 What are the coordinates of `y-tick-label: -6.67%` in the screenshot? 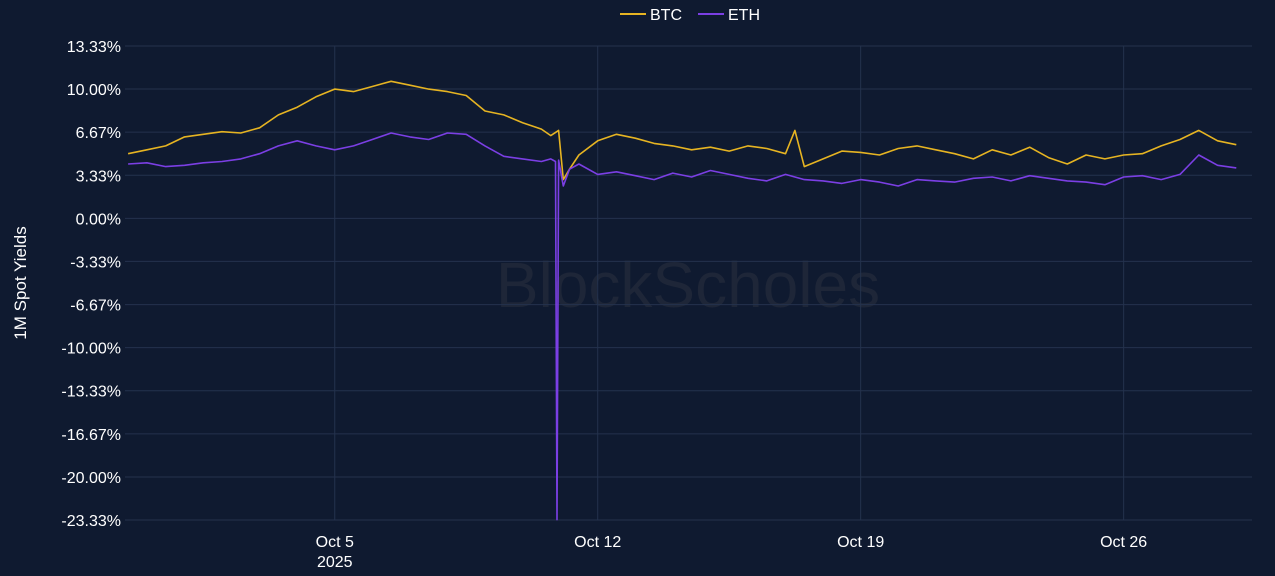 It's located at (95, 306).